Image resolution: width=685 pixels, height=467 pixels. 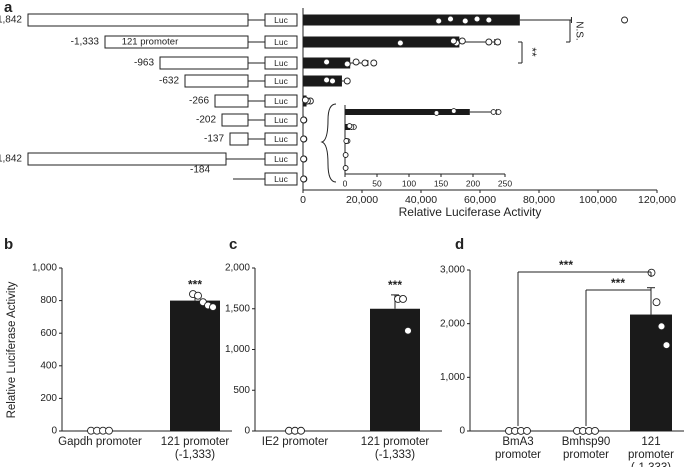 What do you see at coordinates (150, 42) in the screenshot?
I see `promoter-label: 121 promoter` at bounding box center [150, 42].